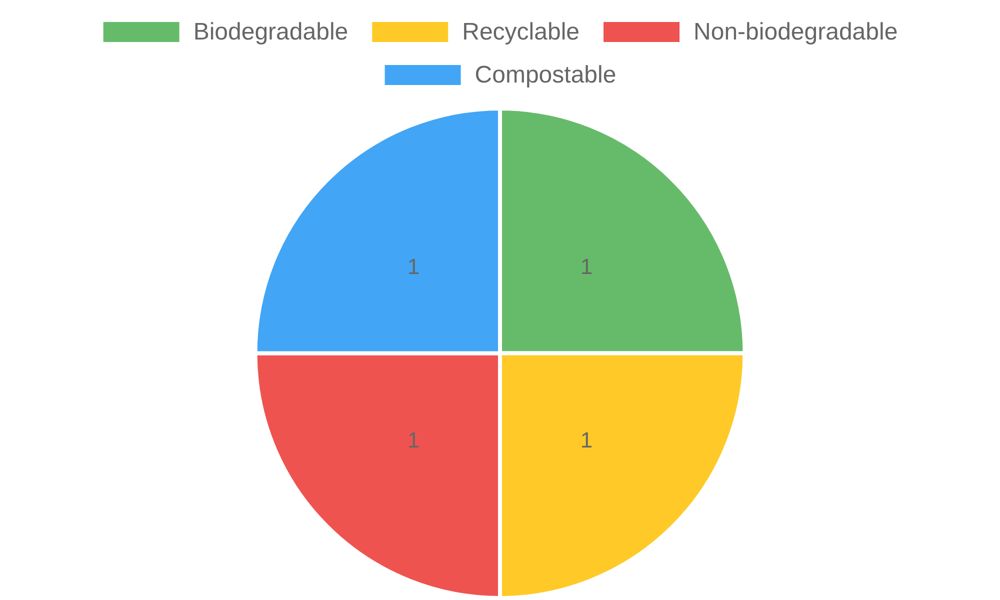  Describe the element at coordinates (545, 75) in the screenshot. I see `legend-label: Compostable` at that location.